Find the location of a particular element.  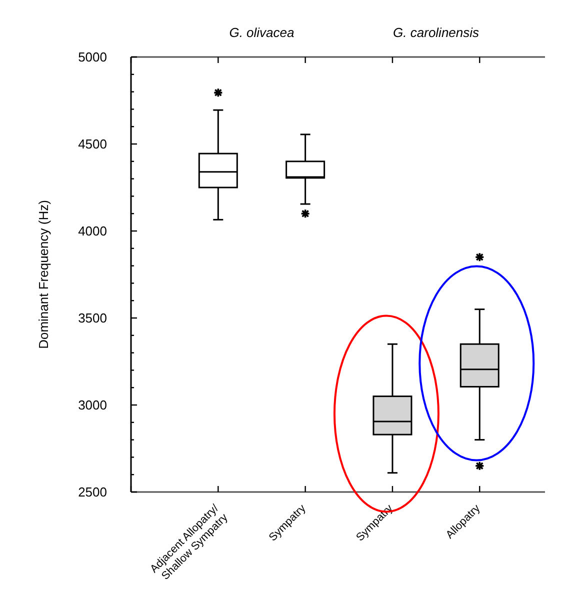

y-axis-title: Dominant Frequency (Hz) is located at coordinates (43, 274).